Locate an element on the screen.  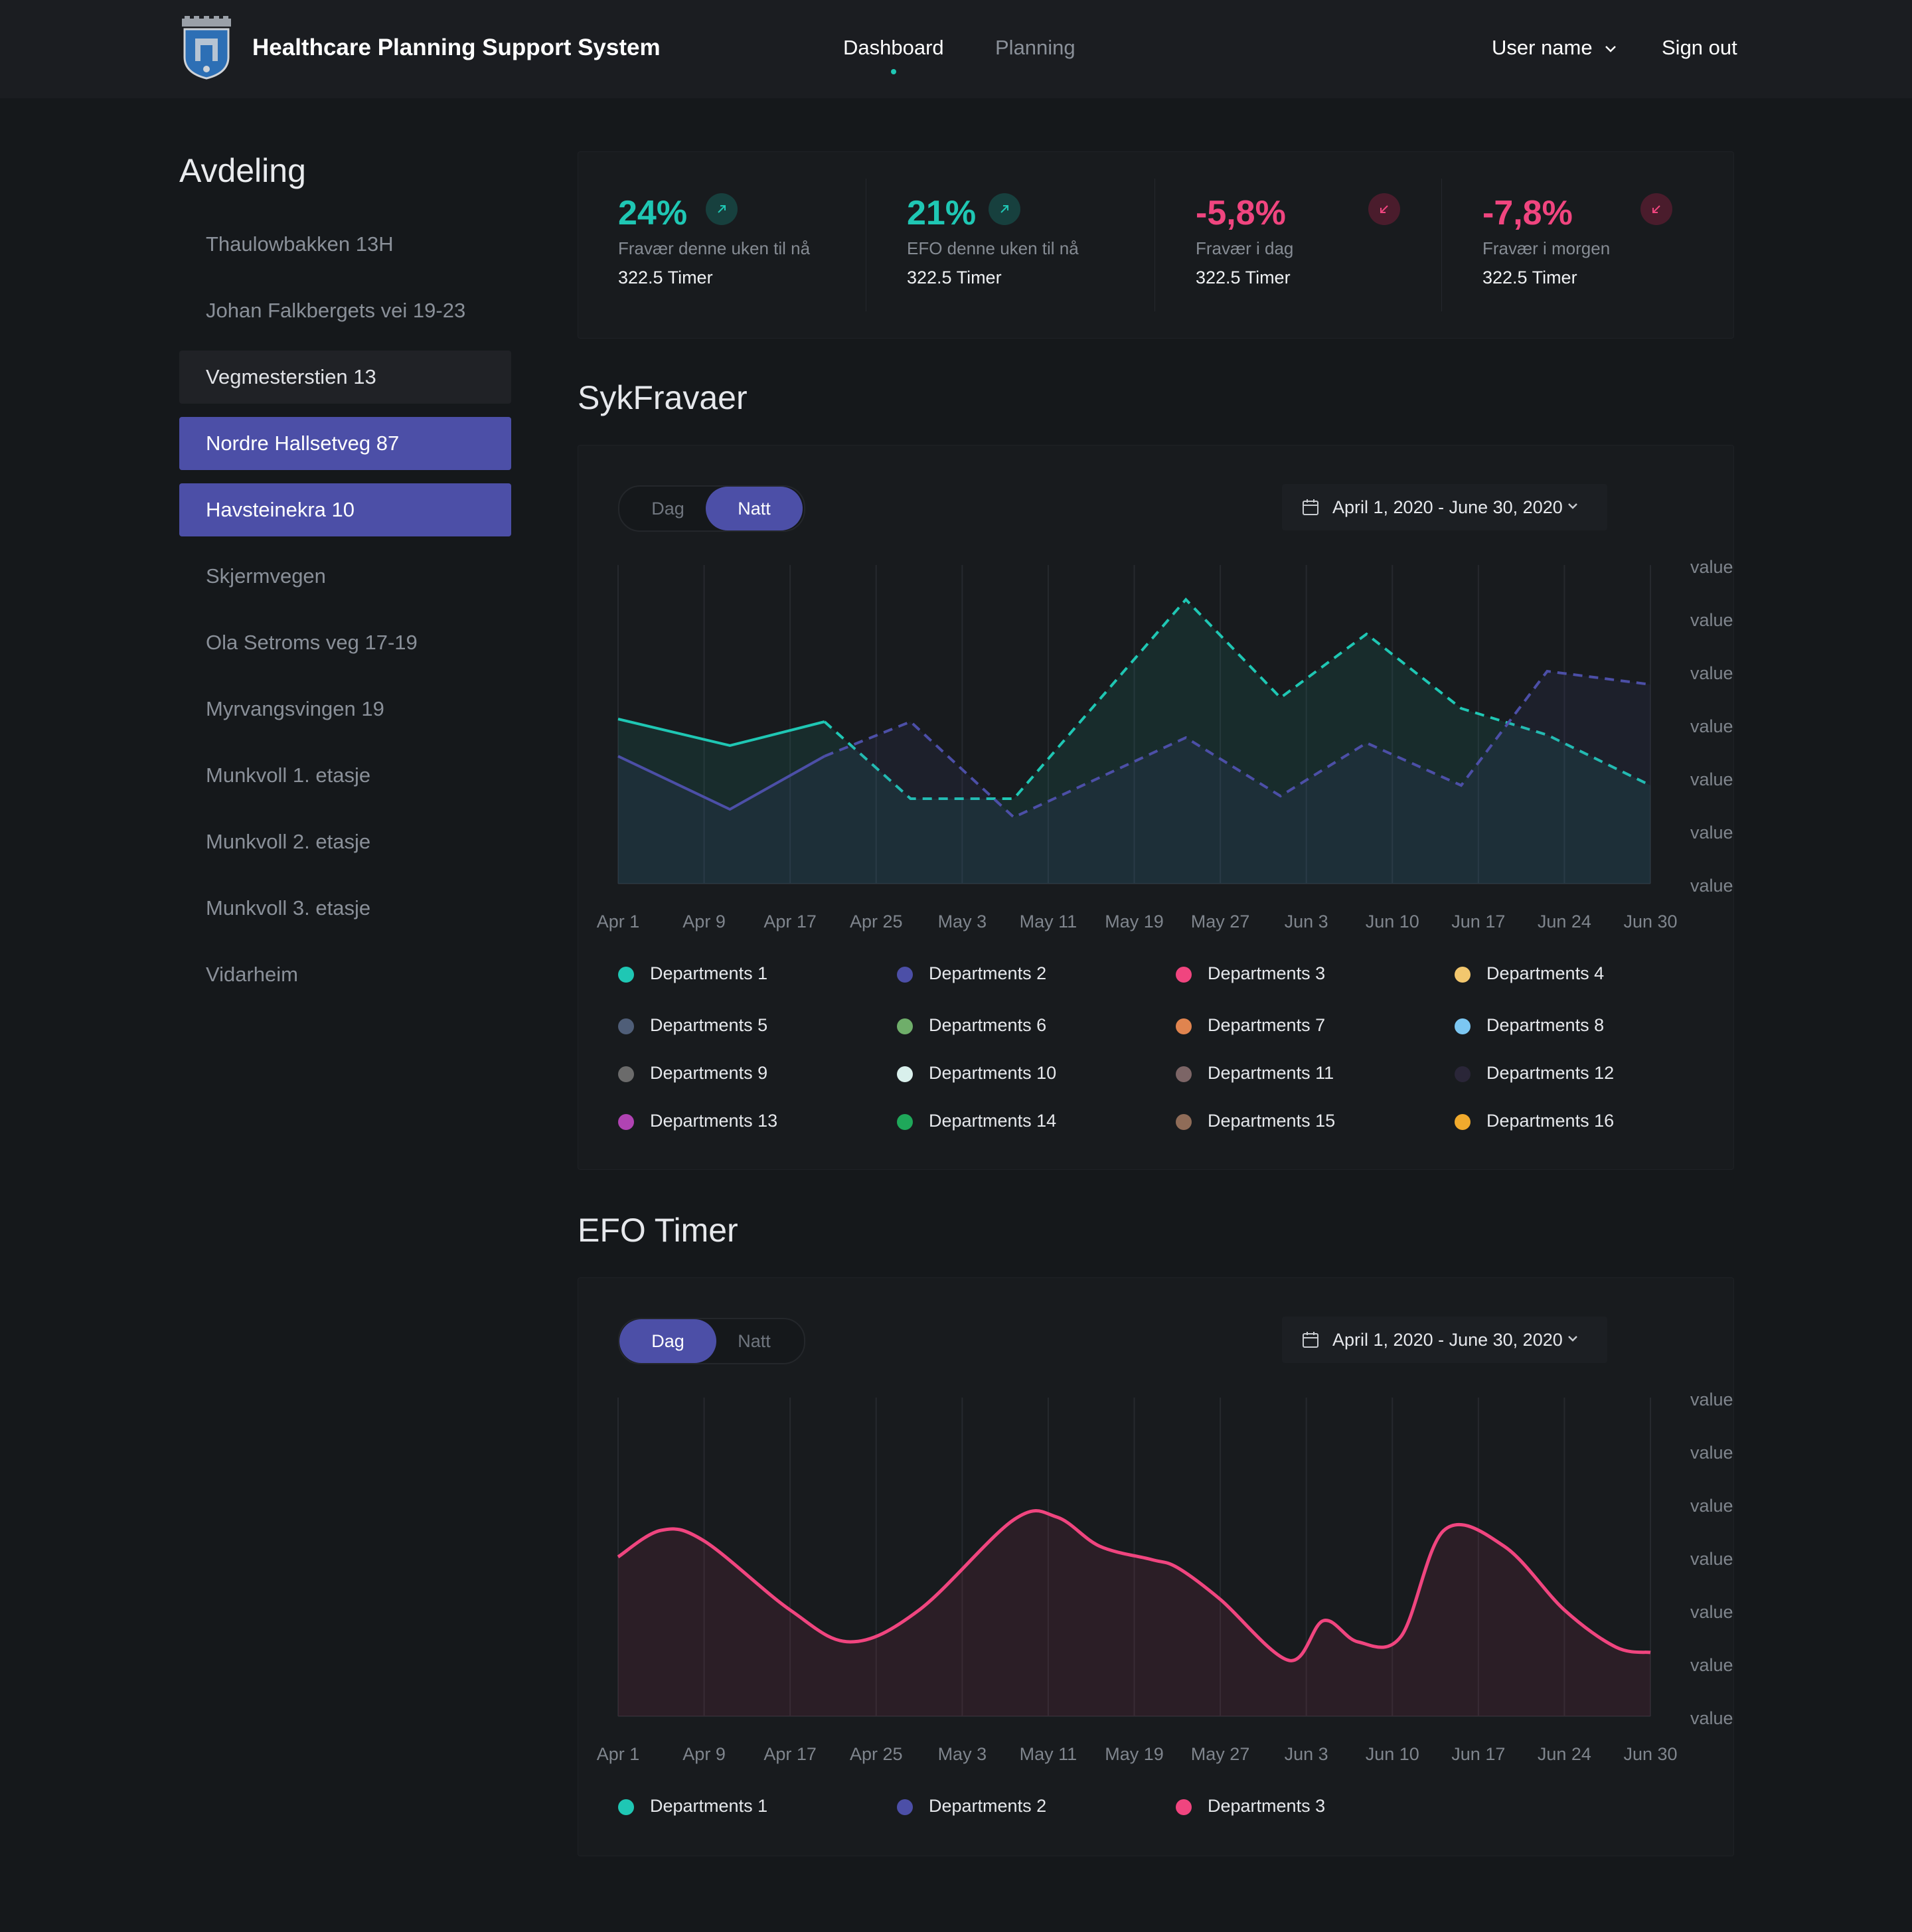
app-title: Healthcare Planning Support System is located at coordinates (456, 47).